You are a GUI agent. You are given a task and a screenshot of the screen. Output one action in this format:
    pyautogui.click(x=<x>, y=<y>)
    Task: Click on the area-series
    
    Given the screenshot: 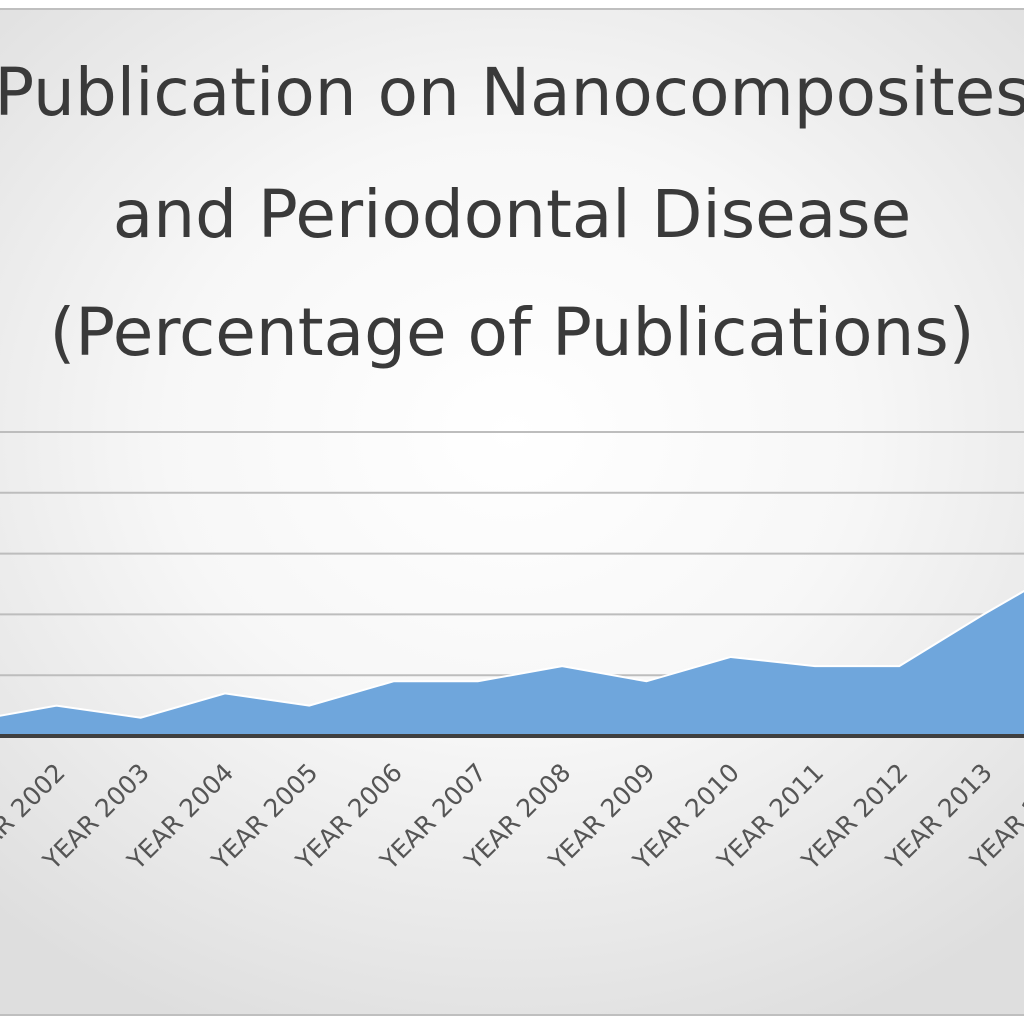 What is the action you would take?
    pyautogui.click(x=512, y=663)
    